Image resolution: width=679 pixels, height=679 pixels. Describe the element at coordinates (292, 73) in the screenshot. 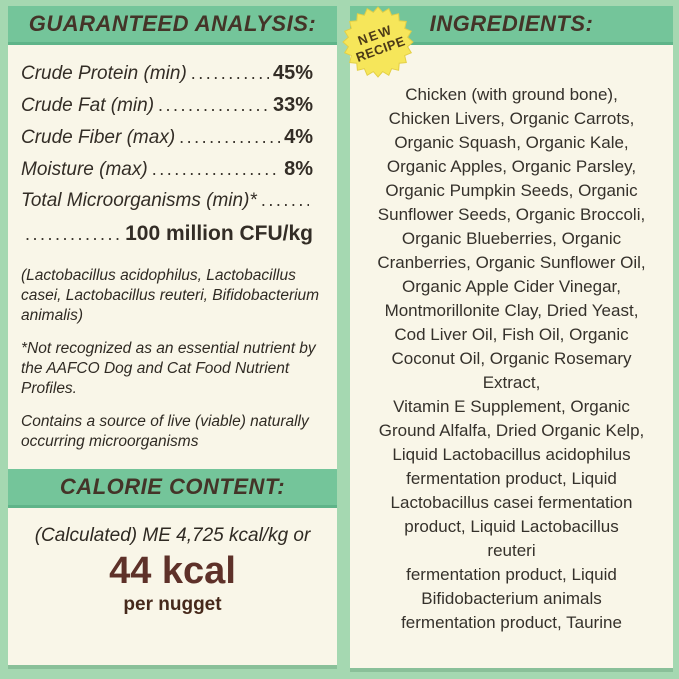

I see `analysis-value: 45%` at that location.